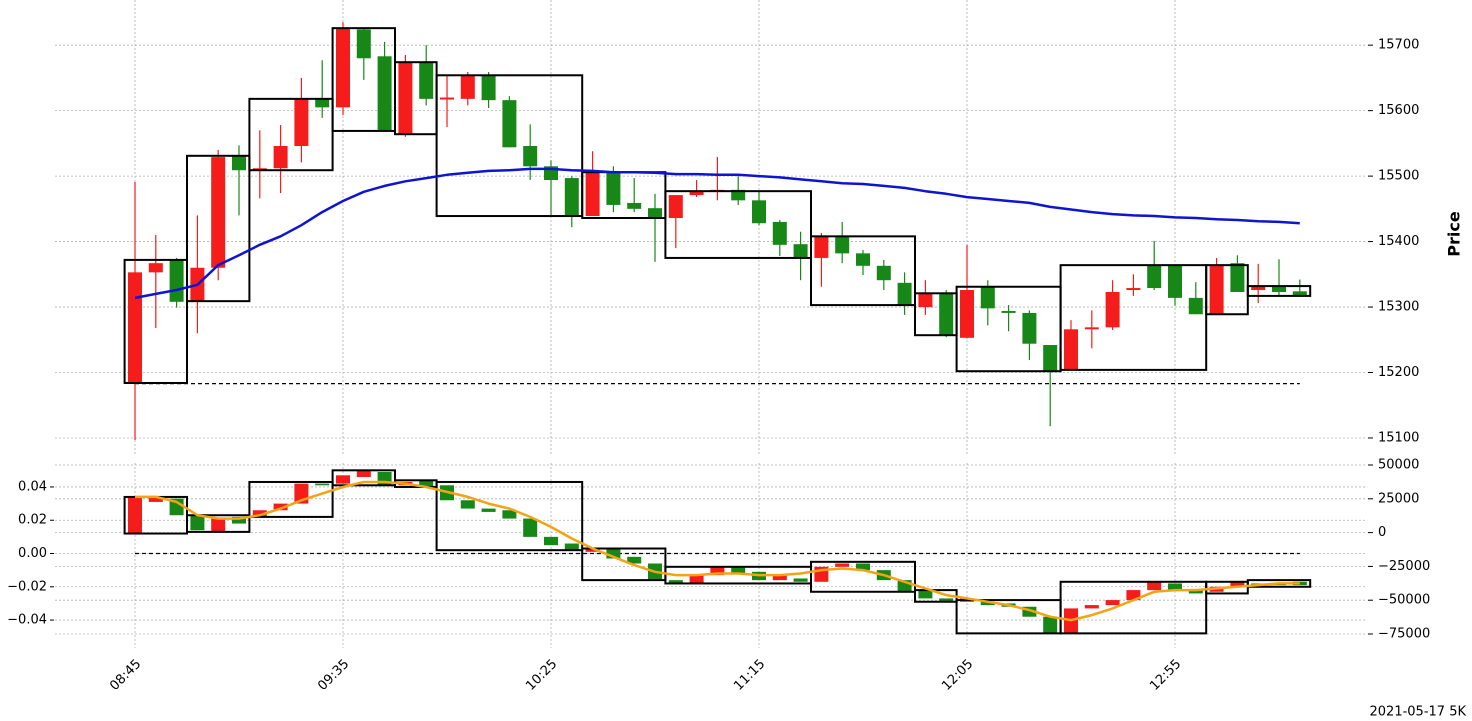 This screenshot has height=721, width=1472. What do you see at coordinates (1398, 110) in the screenshot?
I see `y-tick-label: 15600` at bounding box center [1398, 110].